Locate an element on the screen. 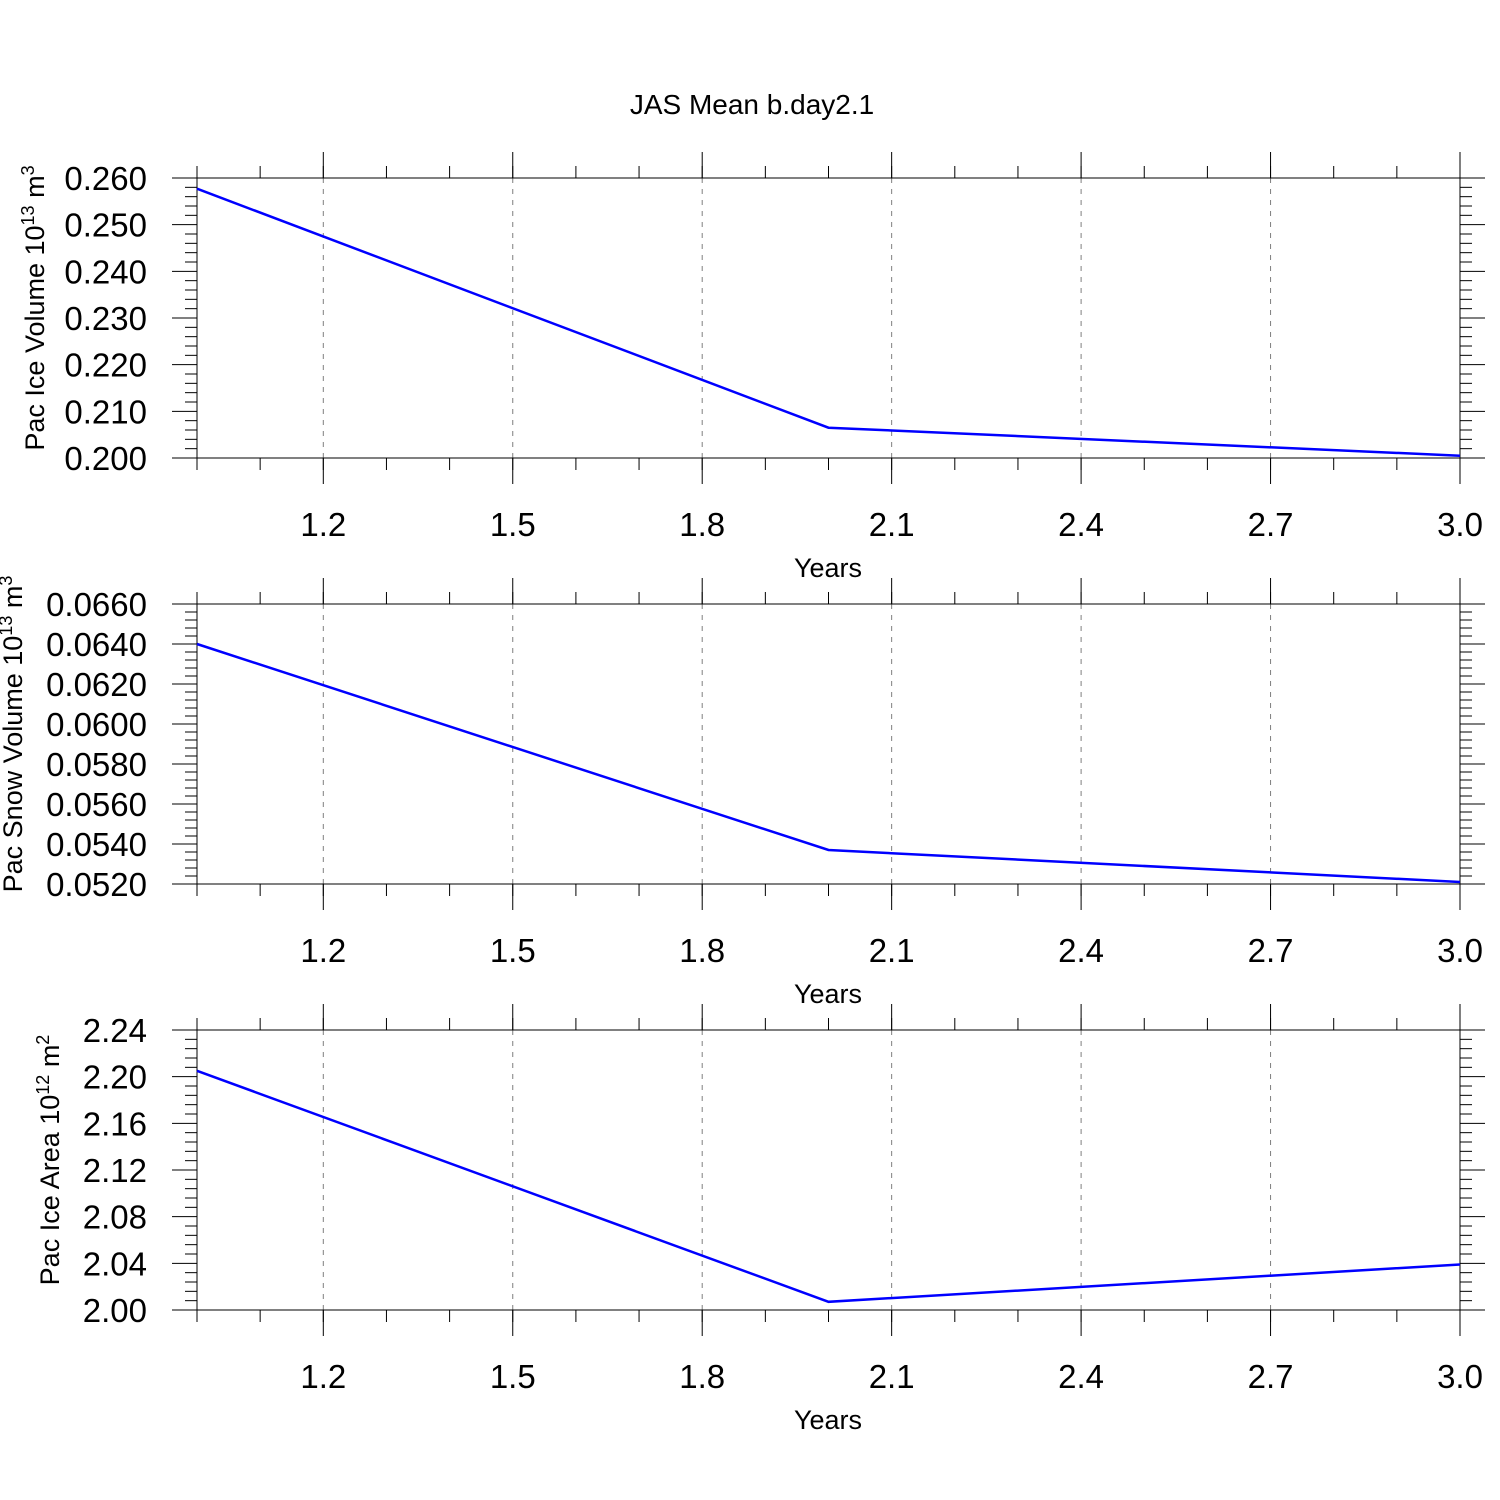 The height and width of the screenshot is (1500, 1500). chart-title: JAS Mean b.day2.1 is located at coordinates (752, 104).